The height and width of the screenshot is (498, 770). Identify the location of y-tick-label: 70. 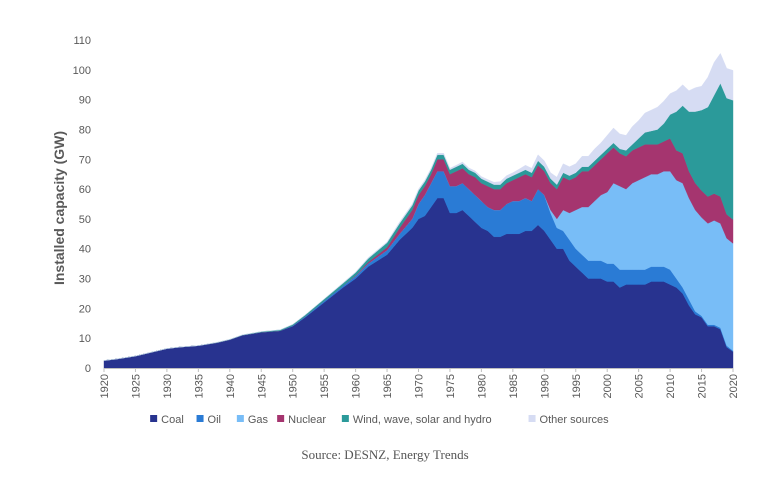
(85, 160).